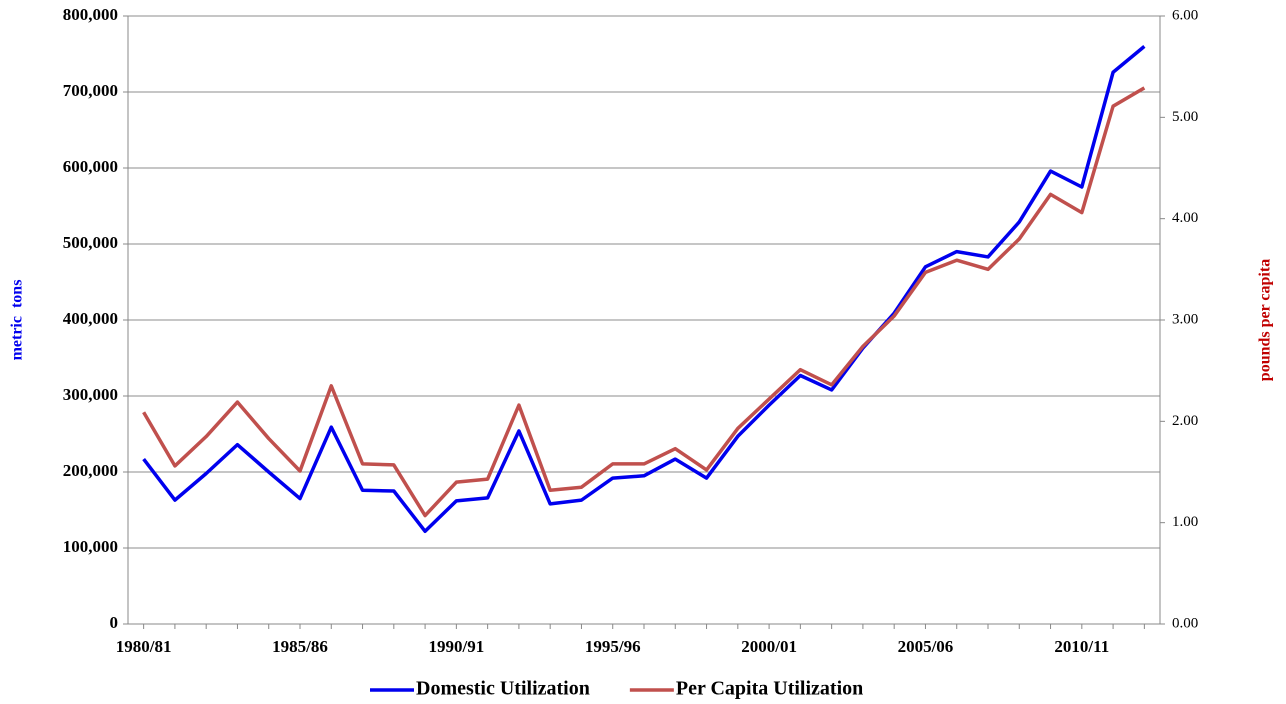 This screenshot has width=1286, height=704. I want to click on x-tick-label: 2005/06, so click(926, 646).